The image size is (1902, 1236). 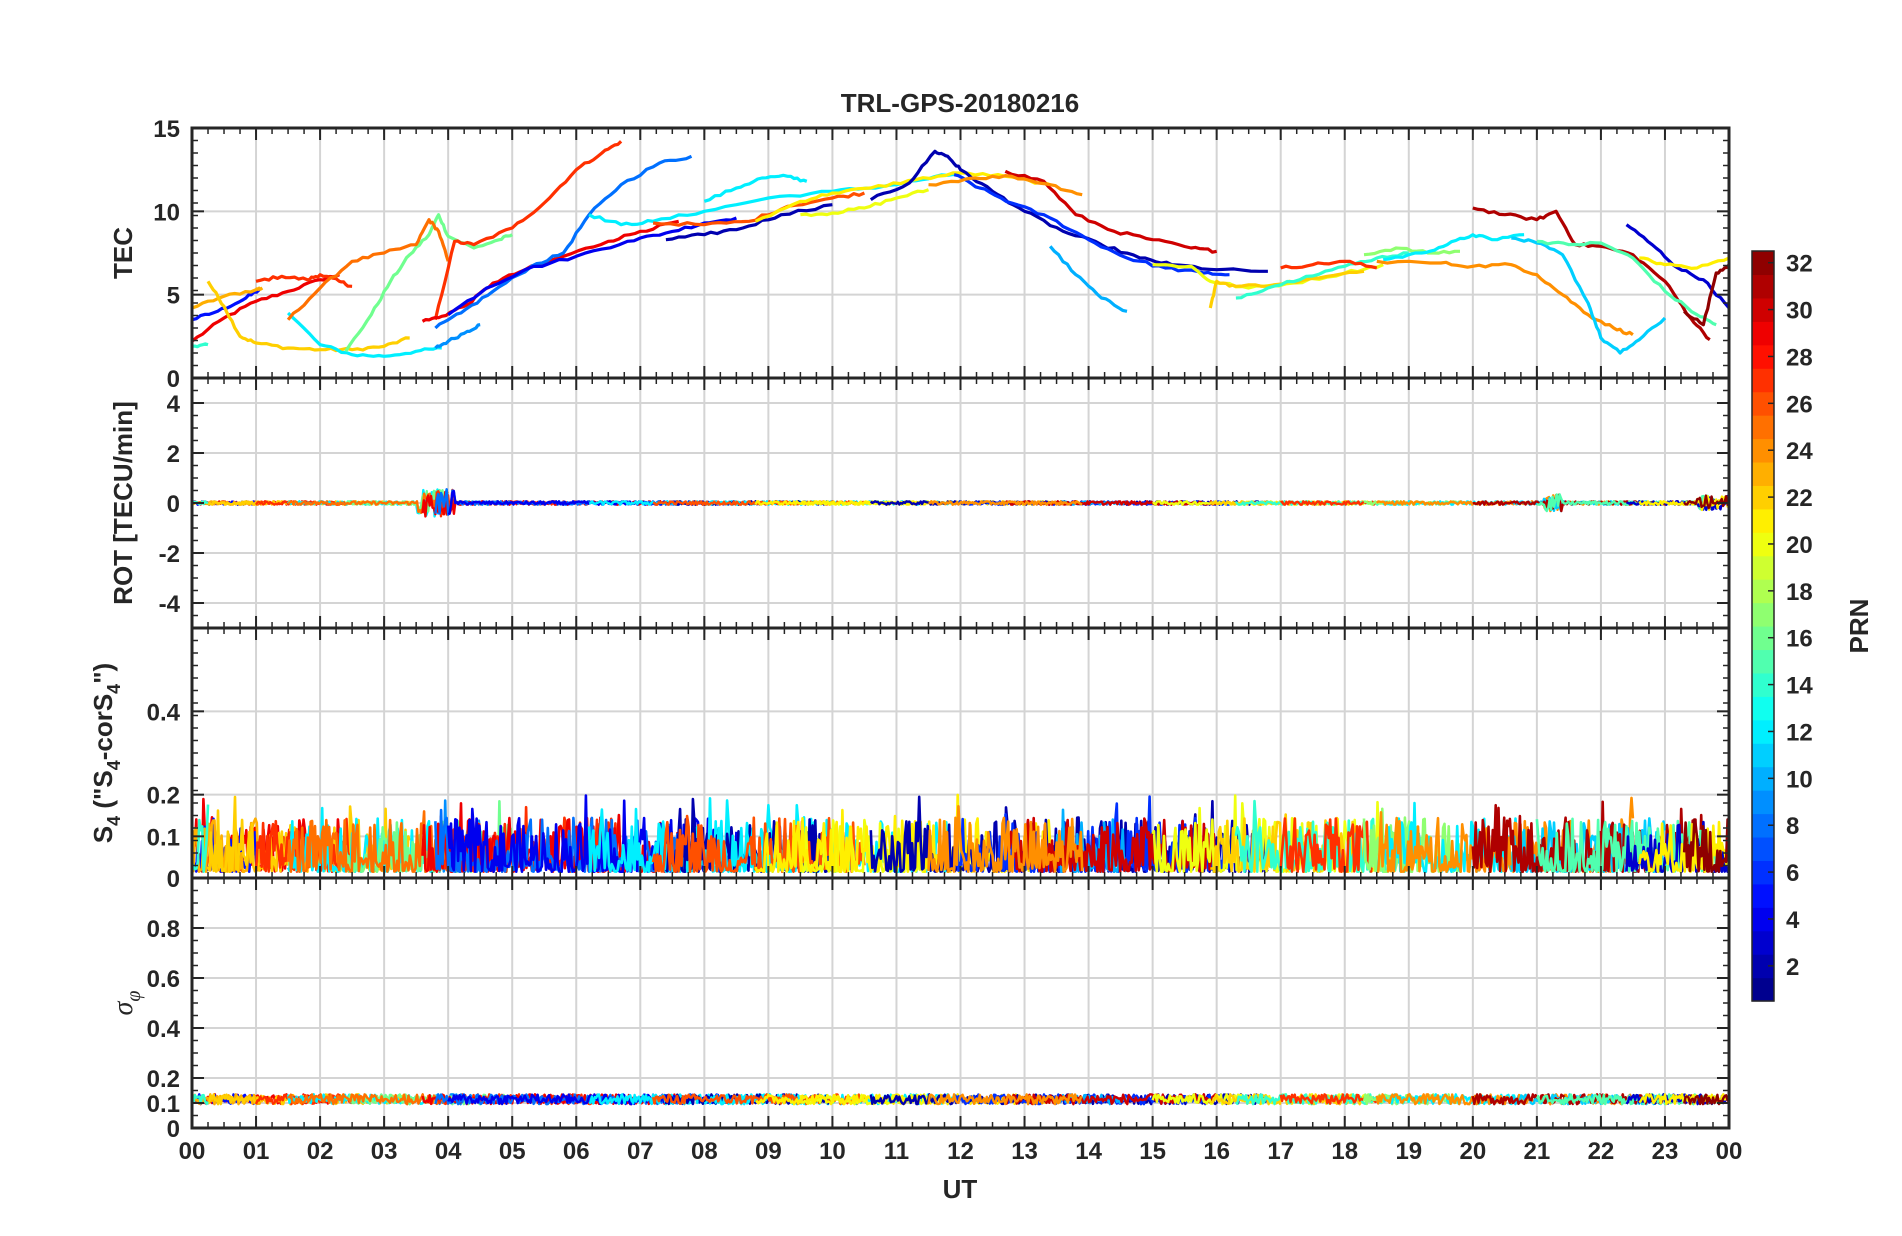 What do you see at coordinates (134, 996) in the screenshot?
I see `sigma-label-sub: φ` at bounding box center [134, 996].